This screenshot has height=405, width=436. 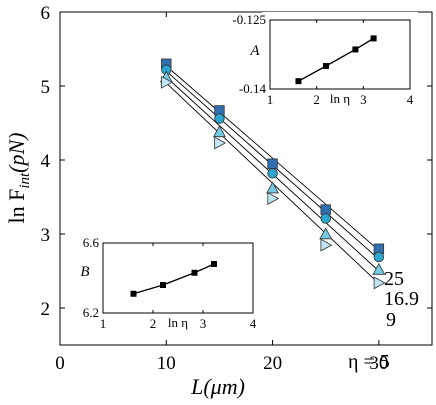 I want to click on inset-y-tick-label: 6.6, so click(x=91, y=242).